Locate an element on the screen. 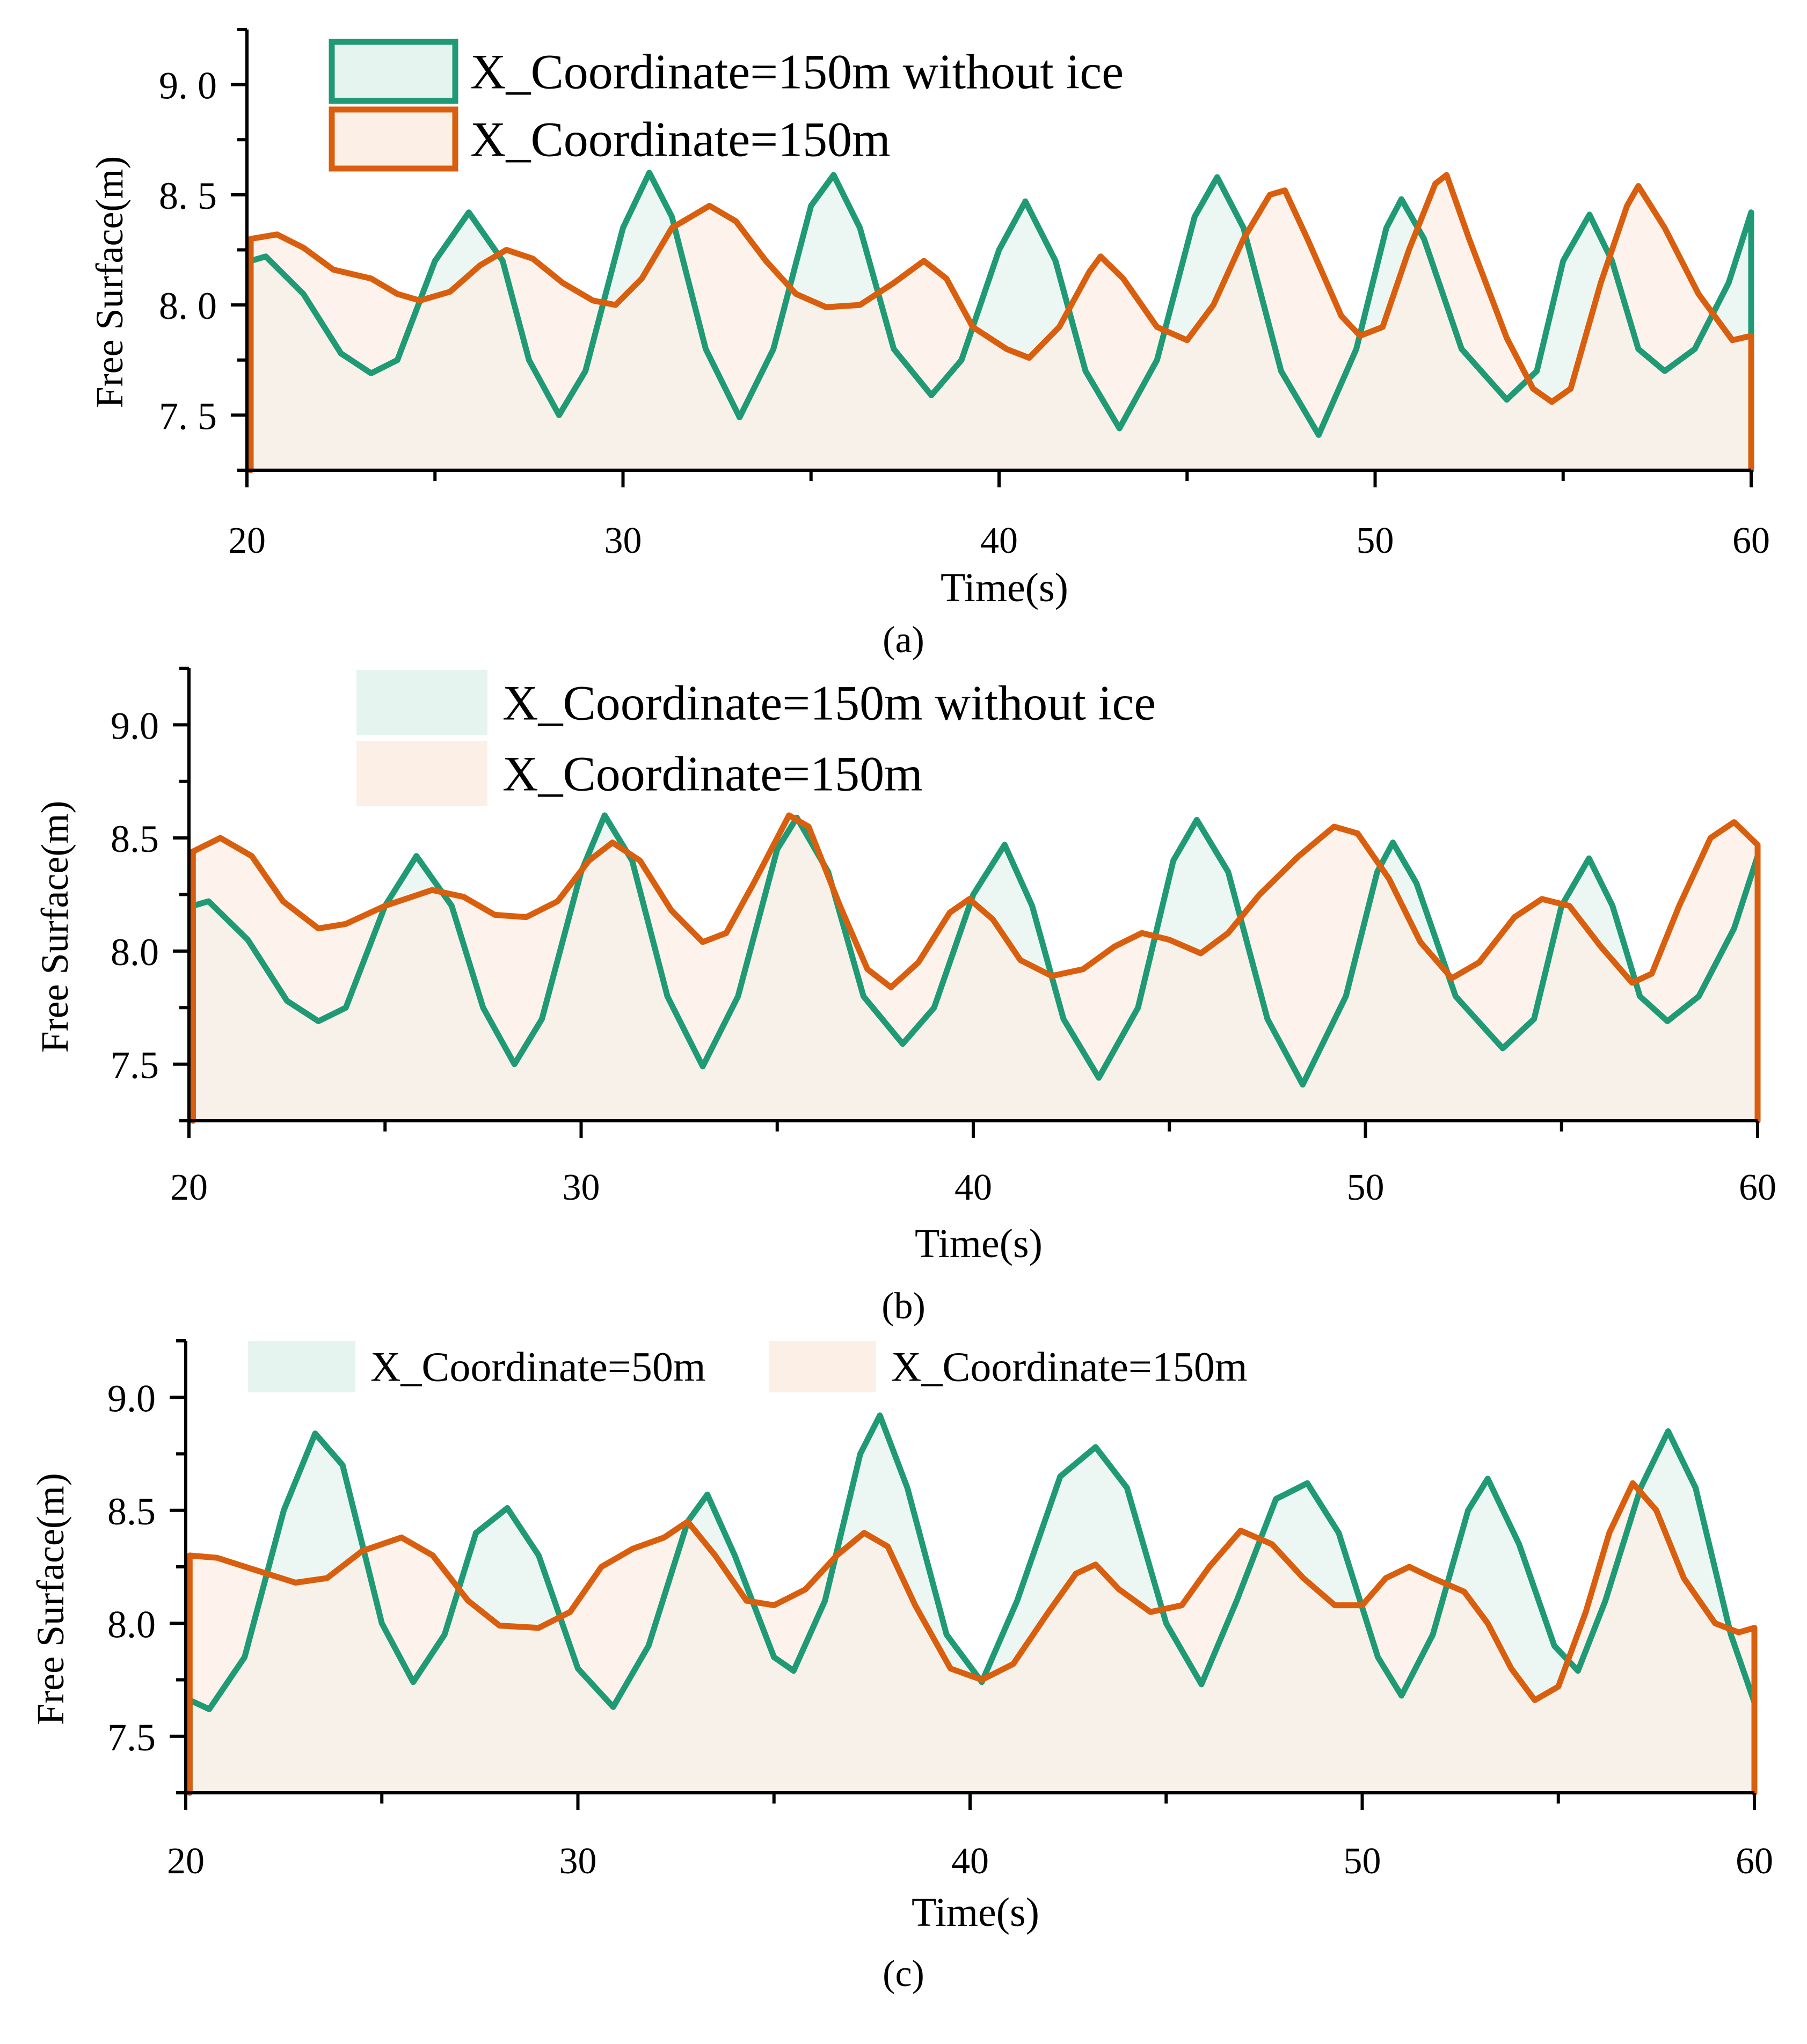 This screenshot has height=2044, width=1807. y-tick-label: 7. 5 is located at coordinates (188, 416).